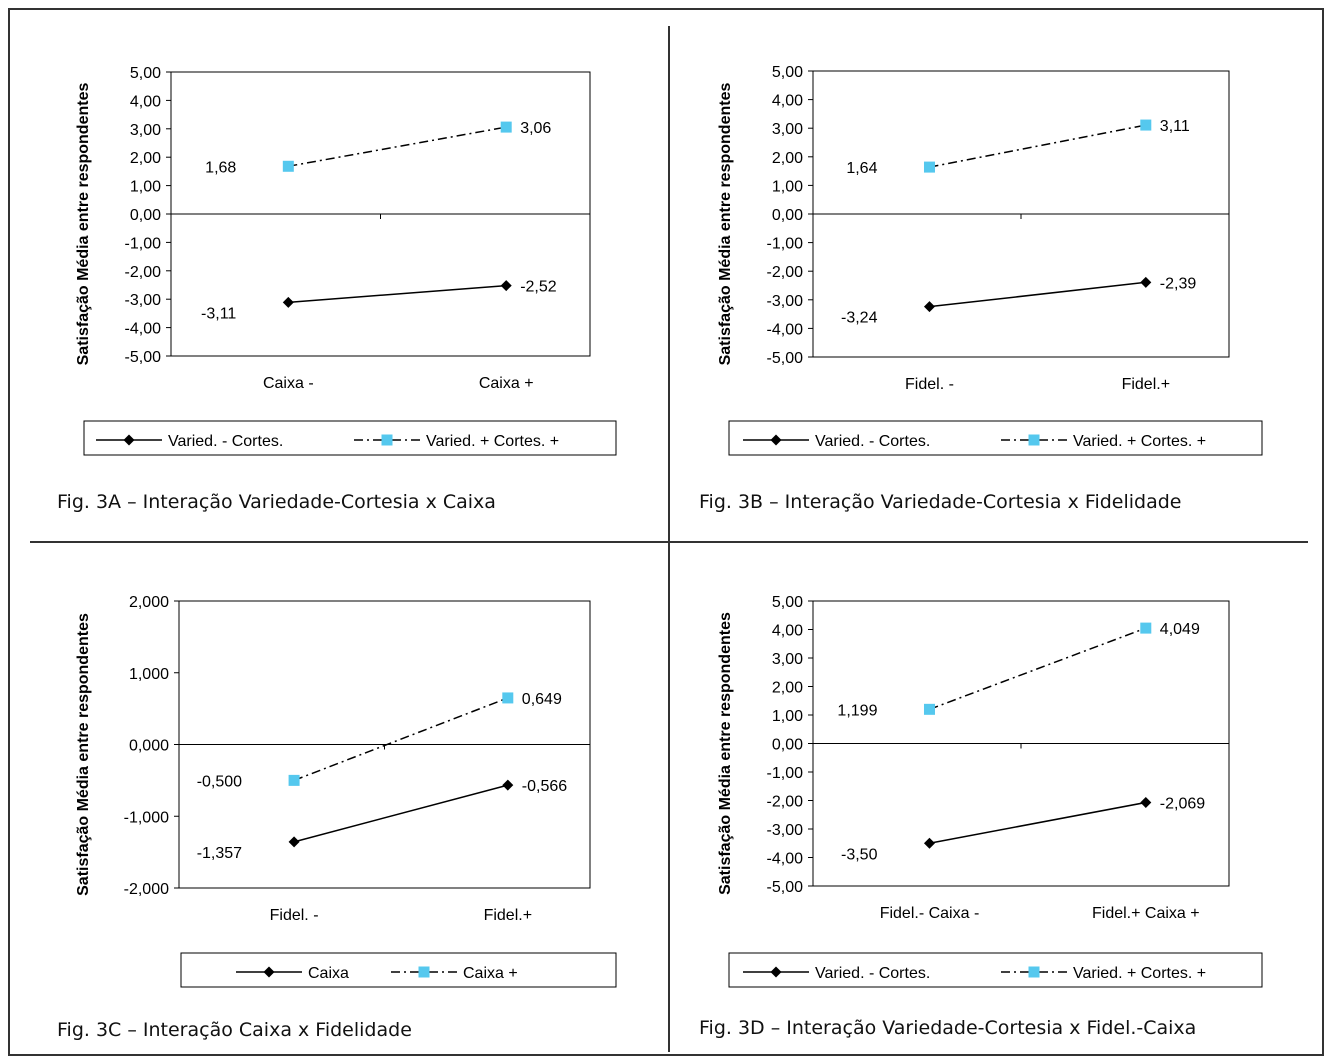  Describe the element at coordinates (1180, 629) in the screenshot. I see `data-label: 4,049` at that location.